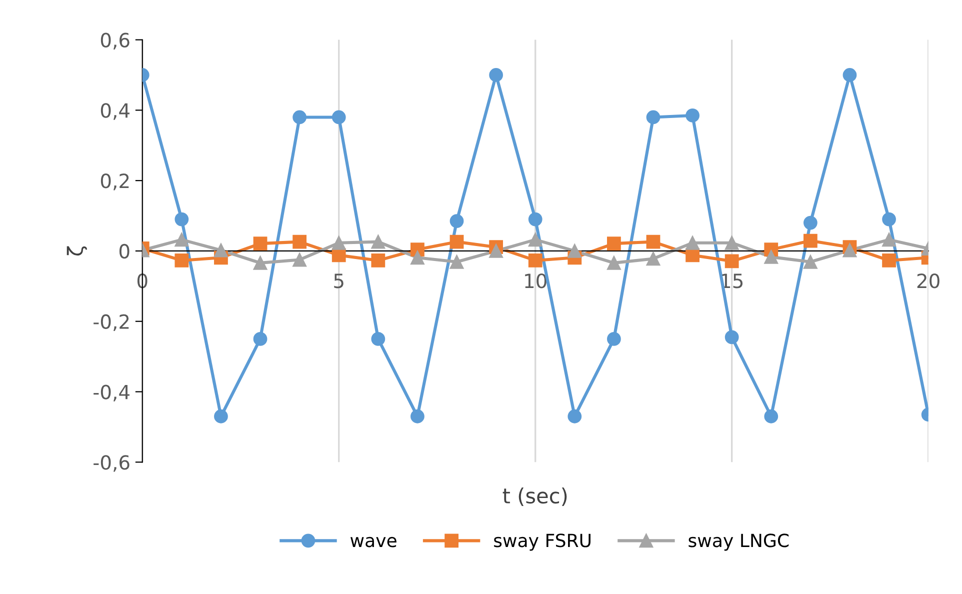  I want to click on x-tick-label: 10, so click(535, 281).